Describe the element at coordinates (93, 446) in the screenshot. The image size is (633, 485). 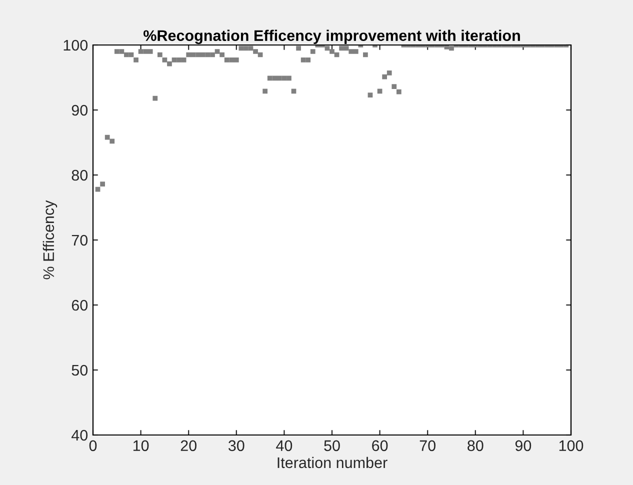
I see `x-tick-label: 0` at that location.